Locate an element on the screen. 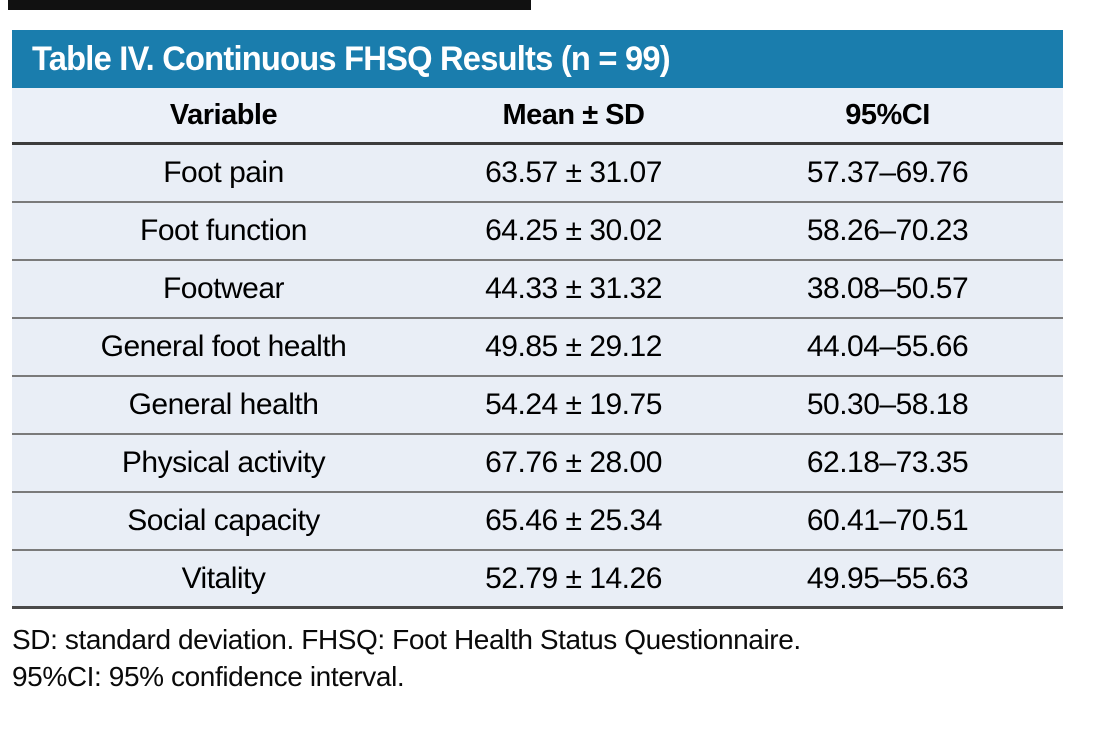  cell-mean-sd: 63.57 ± 31.07 is located at coordinates (573, 172).